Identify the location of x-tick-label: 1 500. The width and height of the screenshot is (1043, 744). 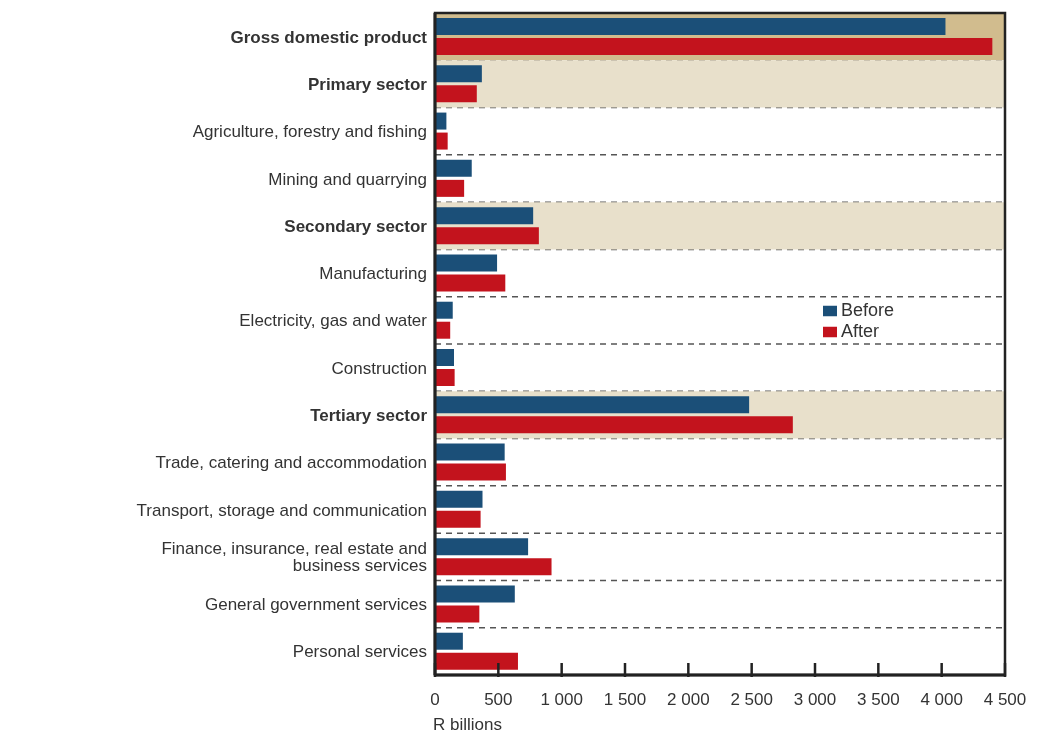
(625, 699).